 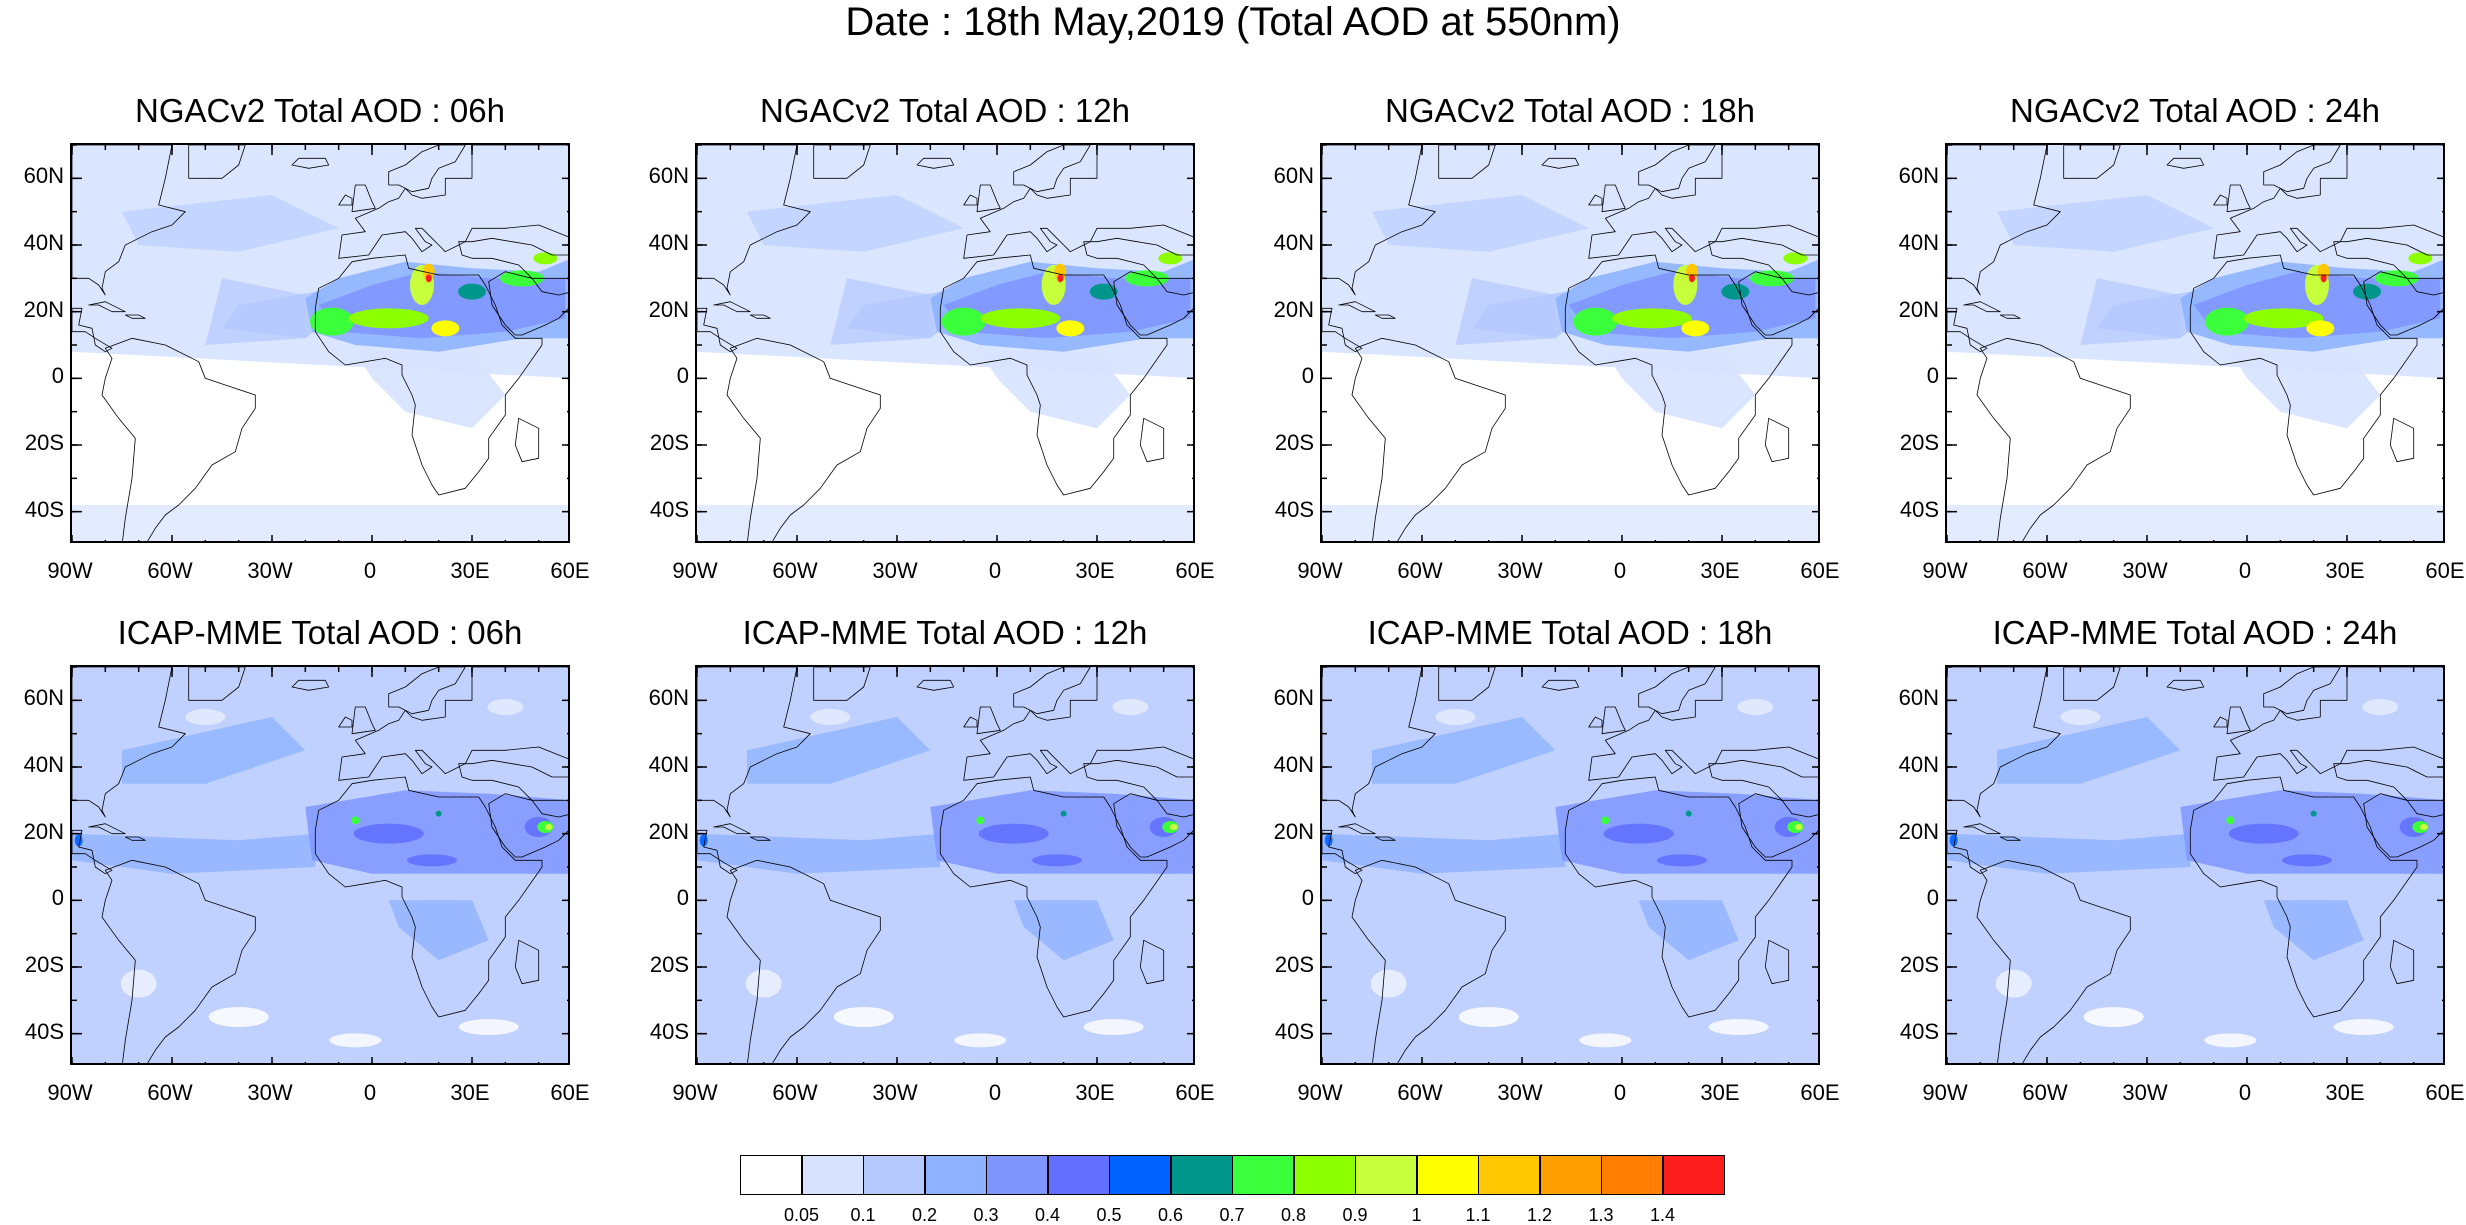 What do you see at coordinates (1570, 632) in the screenshot?
I see `panel-title: ICAP-MME Total AOD : 18h` at bounding box center [1570, 632].